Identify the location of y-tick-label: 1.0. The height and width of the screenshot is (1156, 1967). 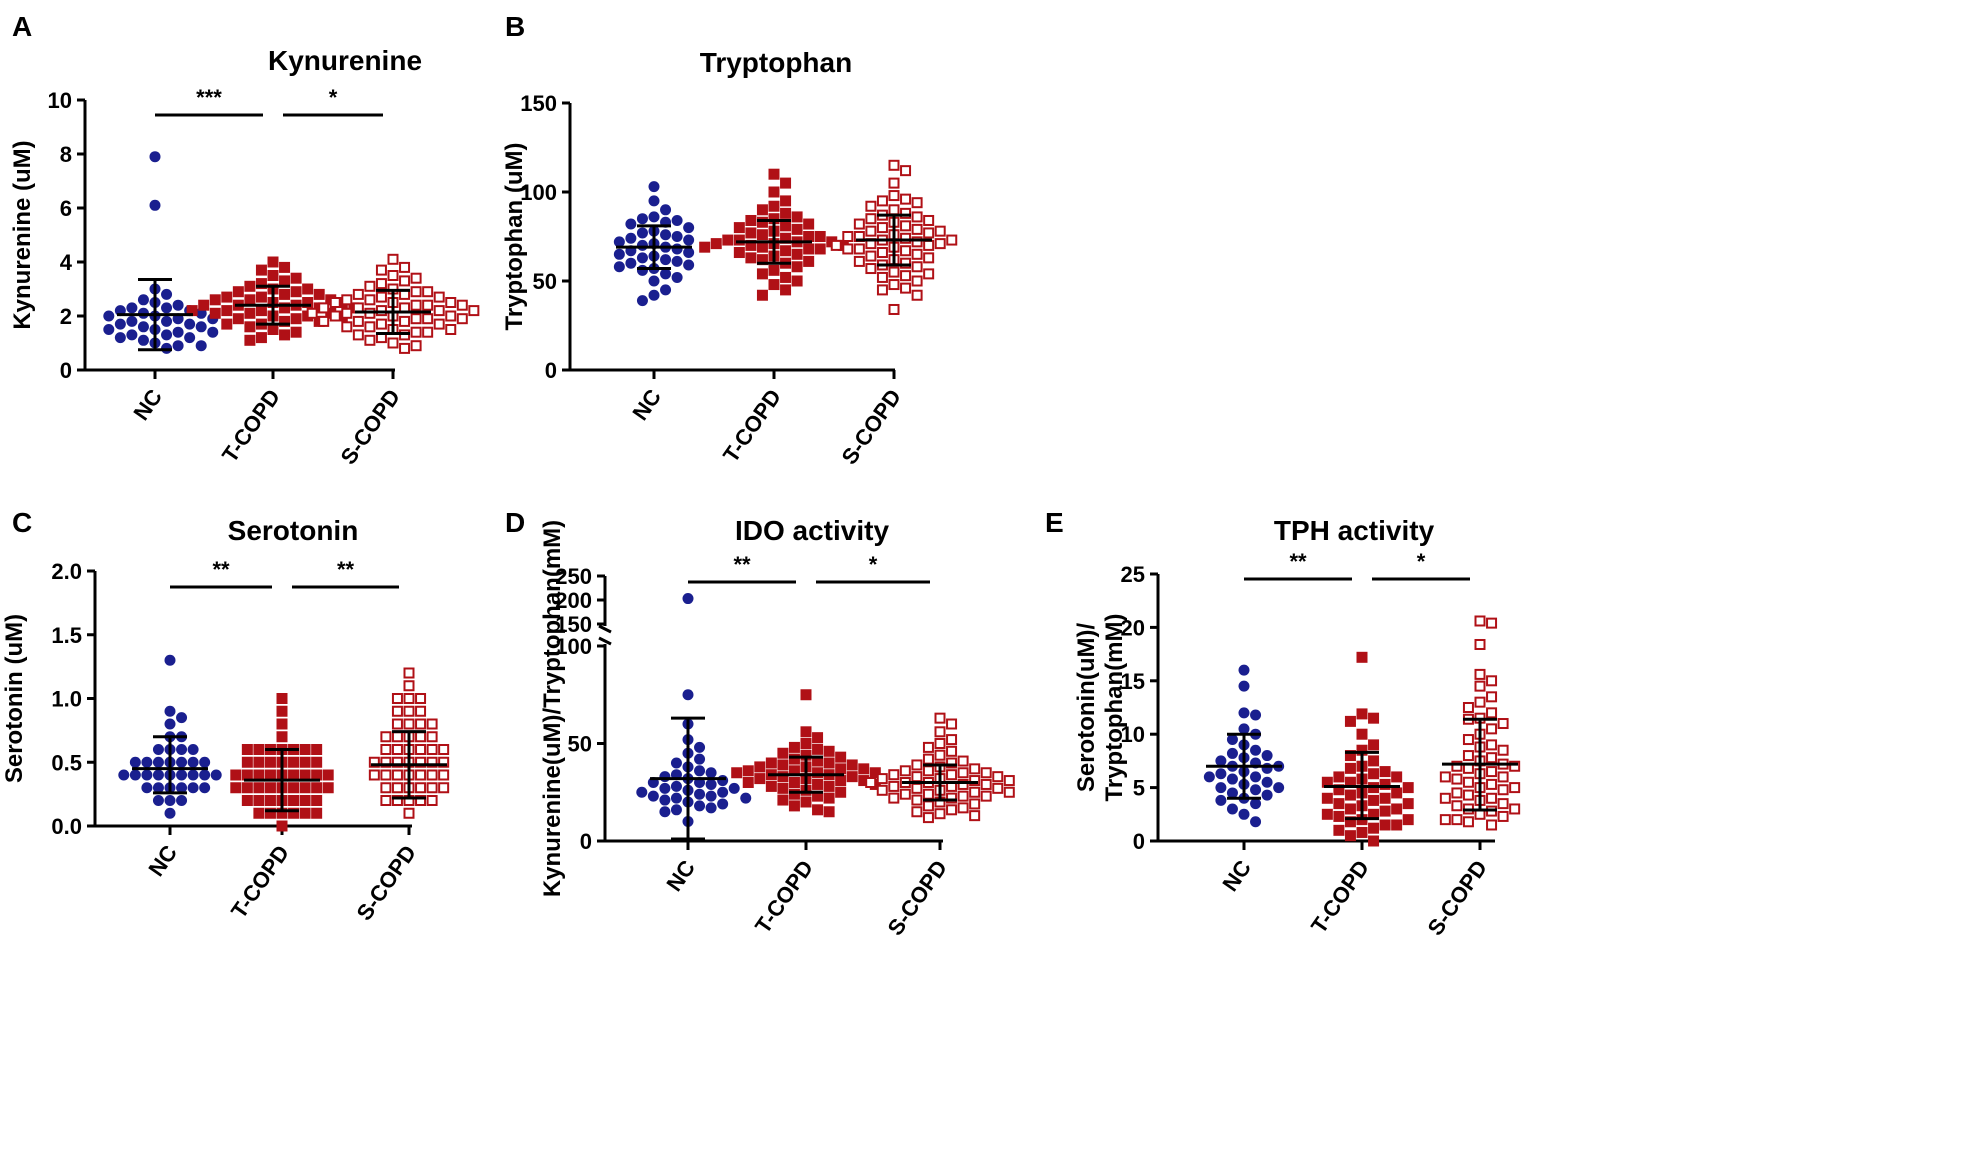
(66, 699).